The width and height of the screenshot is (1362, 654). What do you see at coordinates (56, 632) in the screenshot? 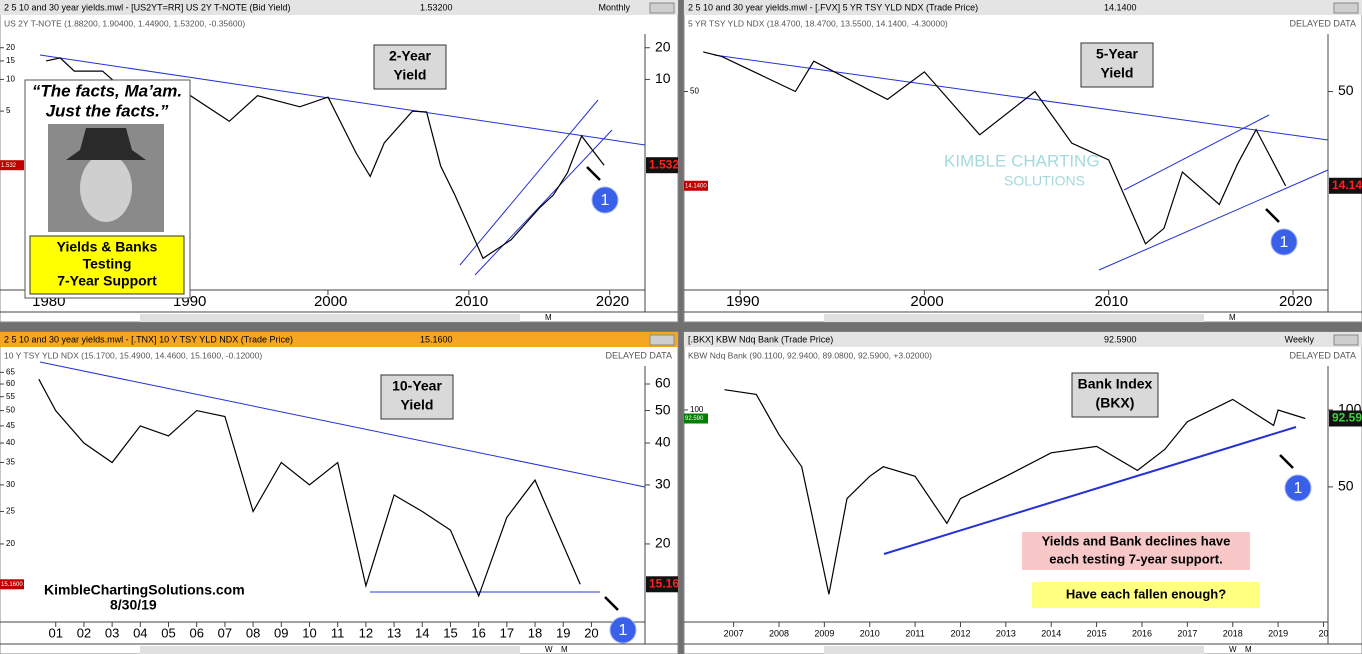
I see `x-tick-label: 01` at bounding box center [56, 632].